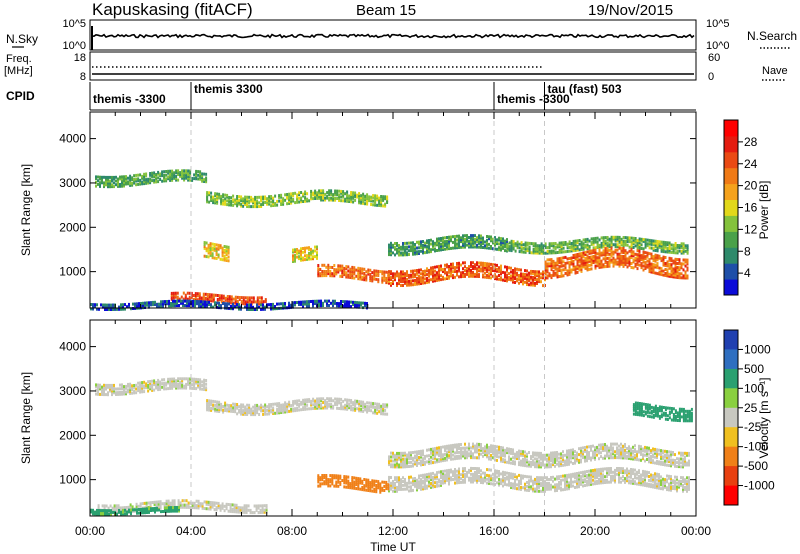 This screenshot has height=554, width=800. What do you see at coordinates (754, 369) in the screenshot?
I see `colorbar-tick-label: 500` at bounding box center [754, 369].